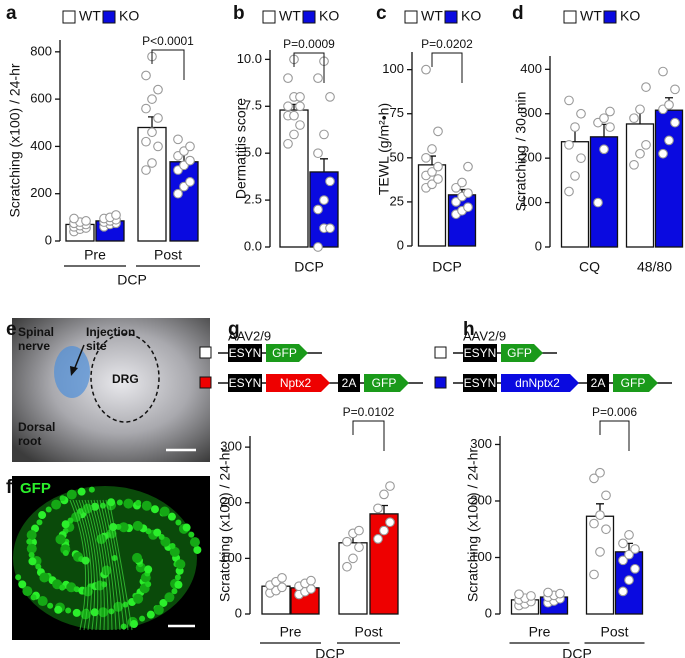 The image size is (685, 658). Describe the element at coordinates (241, 148) in the screenshot. I see `y-axis-label: Dermatitis score` at that location.